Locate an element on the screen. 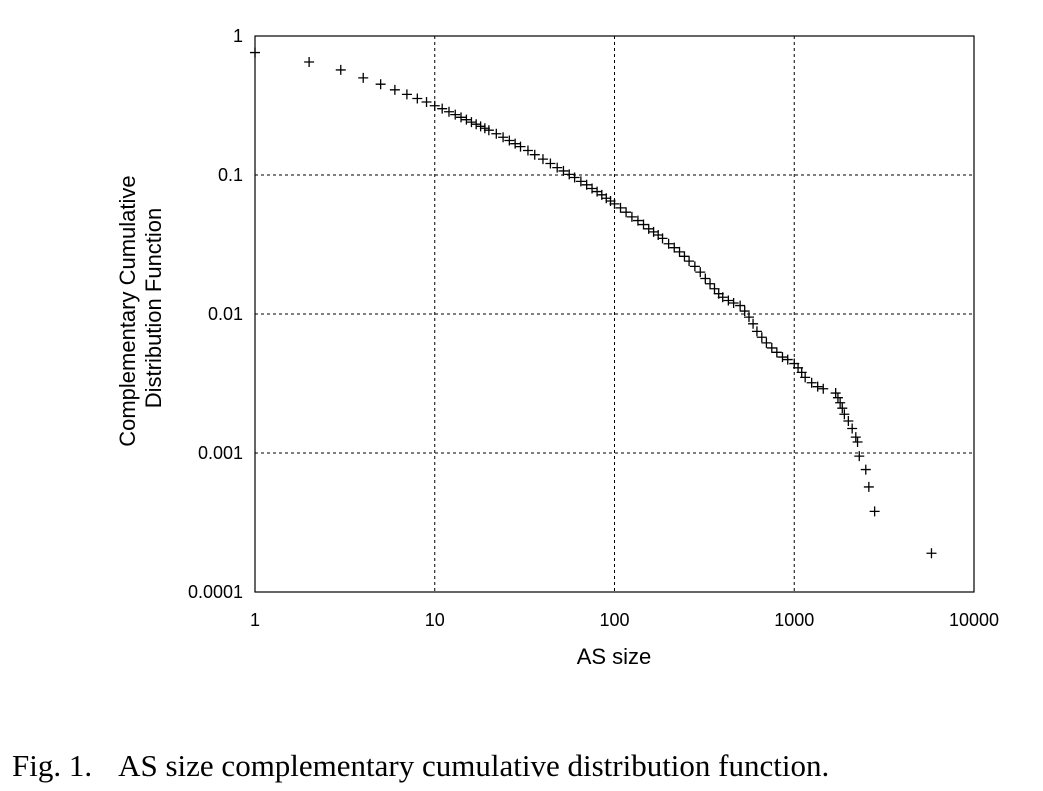 This screenshot has height=791, width=1043. x-tick-label: 1000 is located at coordinates (794, 620).